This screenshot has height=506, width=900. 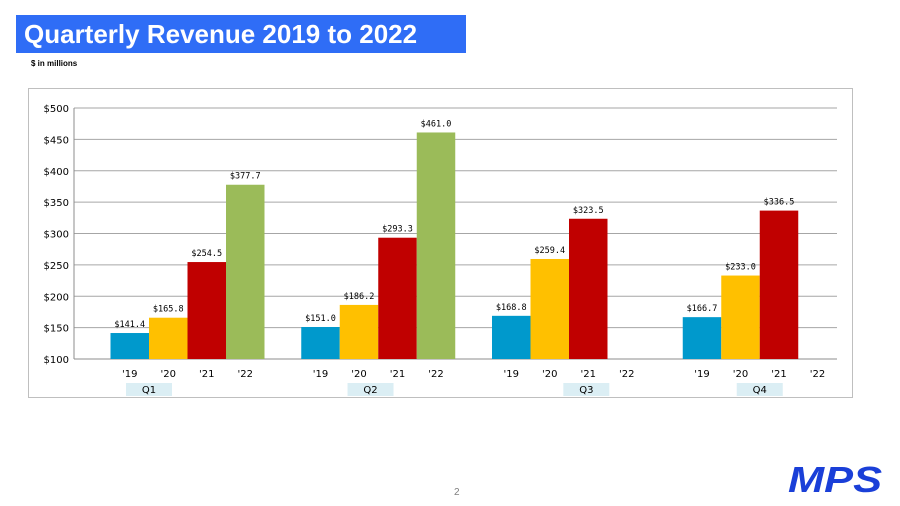 What do you see at coordinates (588, 211) in the screenshot?
I see `data-label: $323.5` at bounding box center [588, 211].